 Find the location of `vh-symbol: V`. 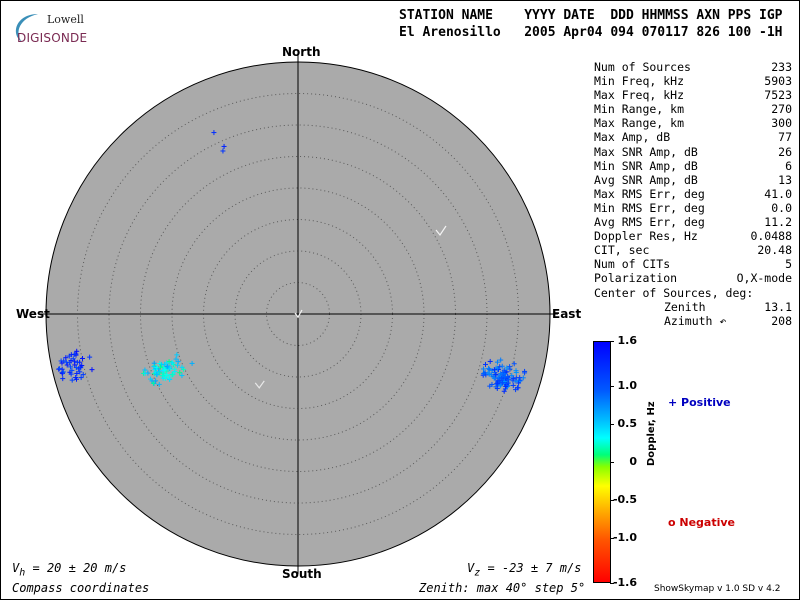

vh-symbol: V is located at coordinates (16, 568).